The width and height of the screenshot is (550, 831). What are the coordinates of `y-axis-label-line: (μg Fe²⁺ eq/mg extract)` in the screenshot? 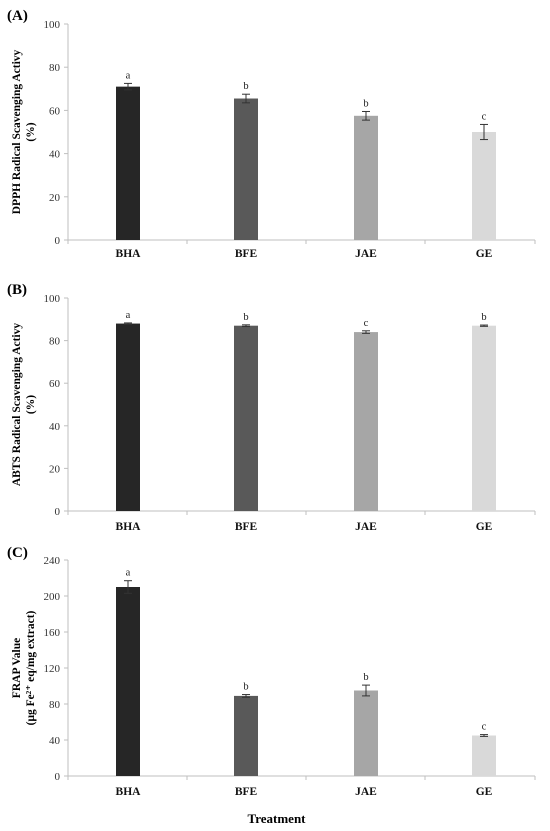 It's located at (31, 667).